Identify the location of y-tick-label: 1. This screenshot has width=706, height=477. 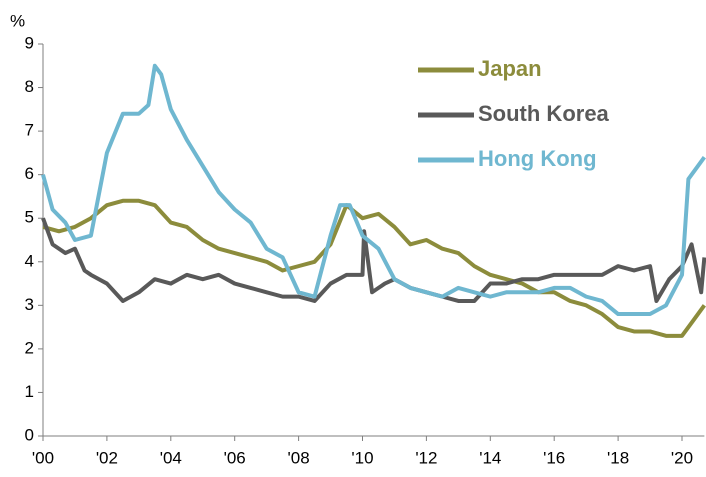
(29, 391).